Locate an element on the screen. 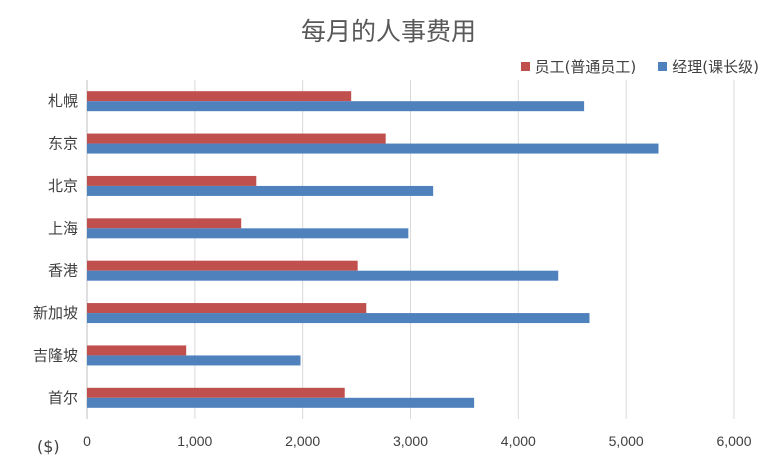 This screenshot has width=777, height=463. legend-item-manager: 经理(课长级) is located at coordinates (708, 66).